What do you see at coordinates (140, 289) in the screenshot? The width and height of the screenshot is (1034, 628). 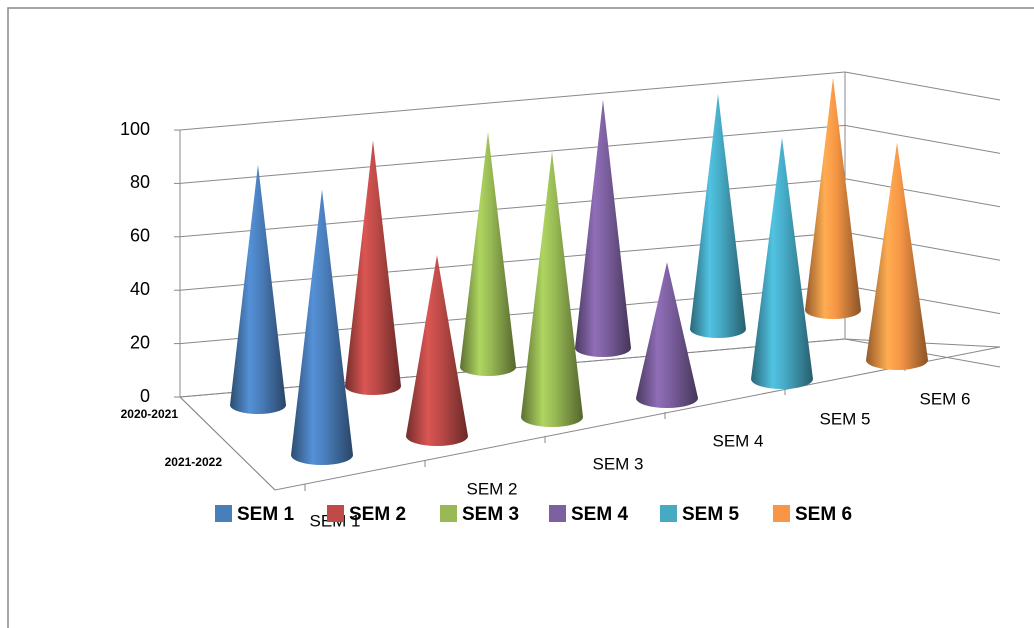 I see `y-tick-label: 40` at bounding box center [140, 289].